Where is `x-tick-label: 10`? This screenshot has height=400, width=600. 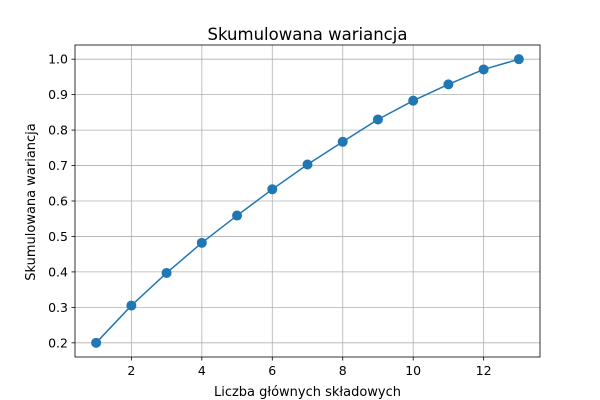 x-tick-label: 10 is located at coordinates (413, 370).